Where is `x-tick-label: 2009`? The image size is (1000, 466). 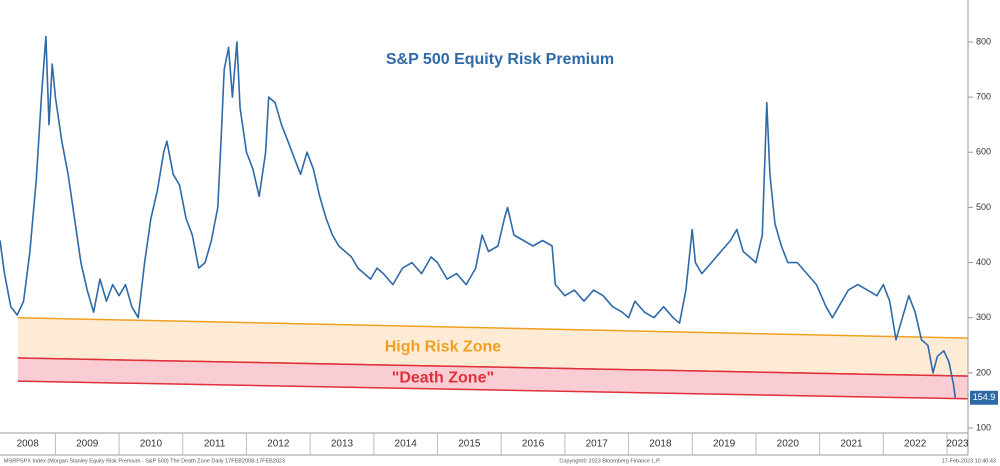
x-tick-label: 2009 is located at coordinates (87, 444).